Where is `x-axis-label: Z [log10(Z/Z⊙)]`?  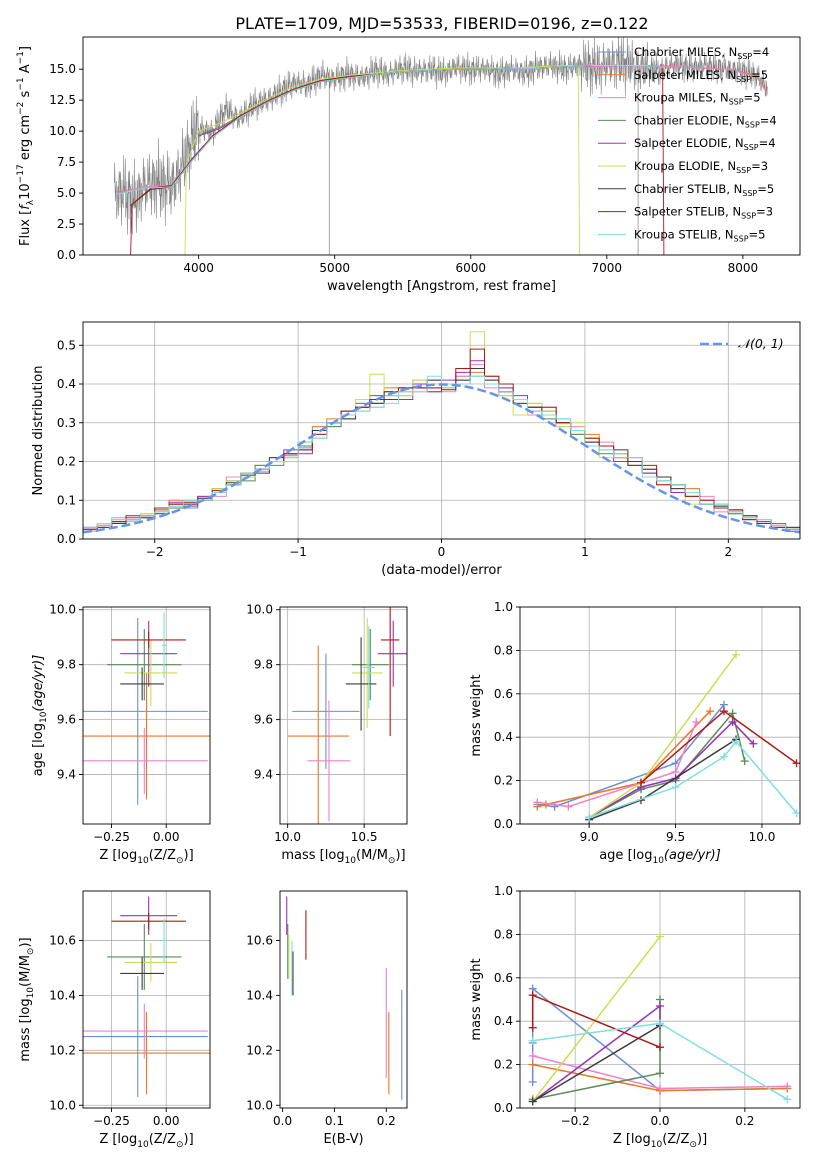
x-axis-label: Z [log10(Z/Z⊙)] is located at coordinates (146, 1141).